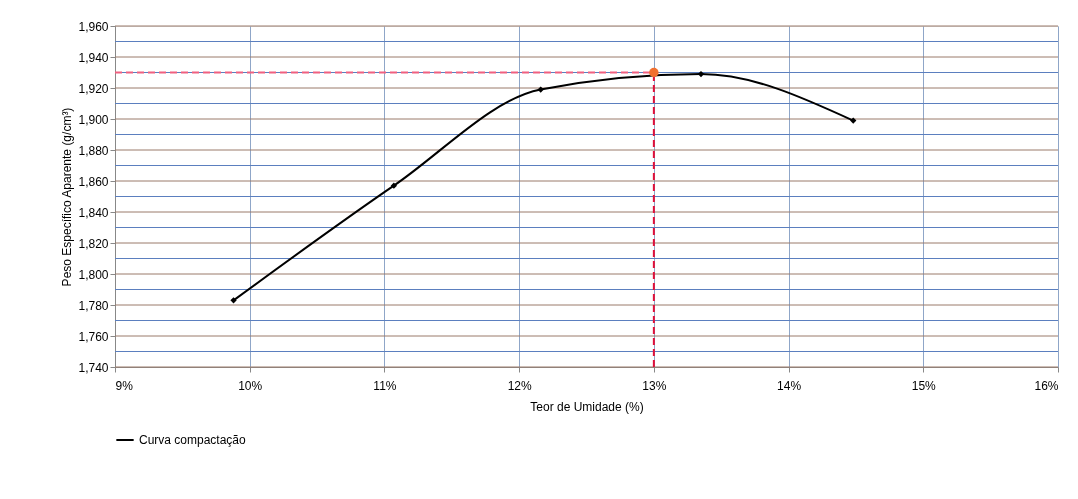 The width and height of the screenshot is (1078, 499). What do you see at coordinates (93, 305) in the screenshot?
I see `y-tick-label: 1,780` at bounding box center [93, 305].